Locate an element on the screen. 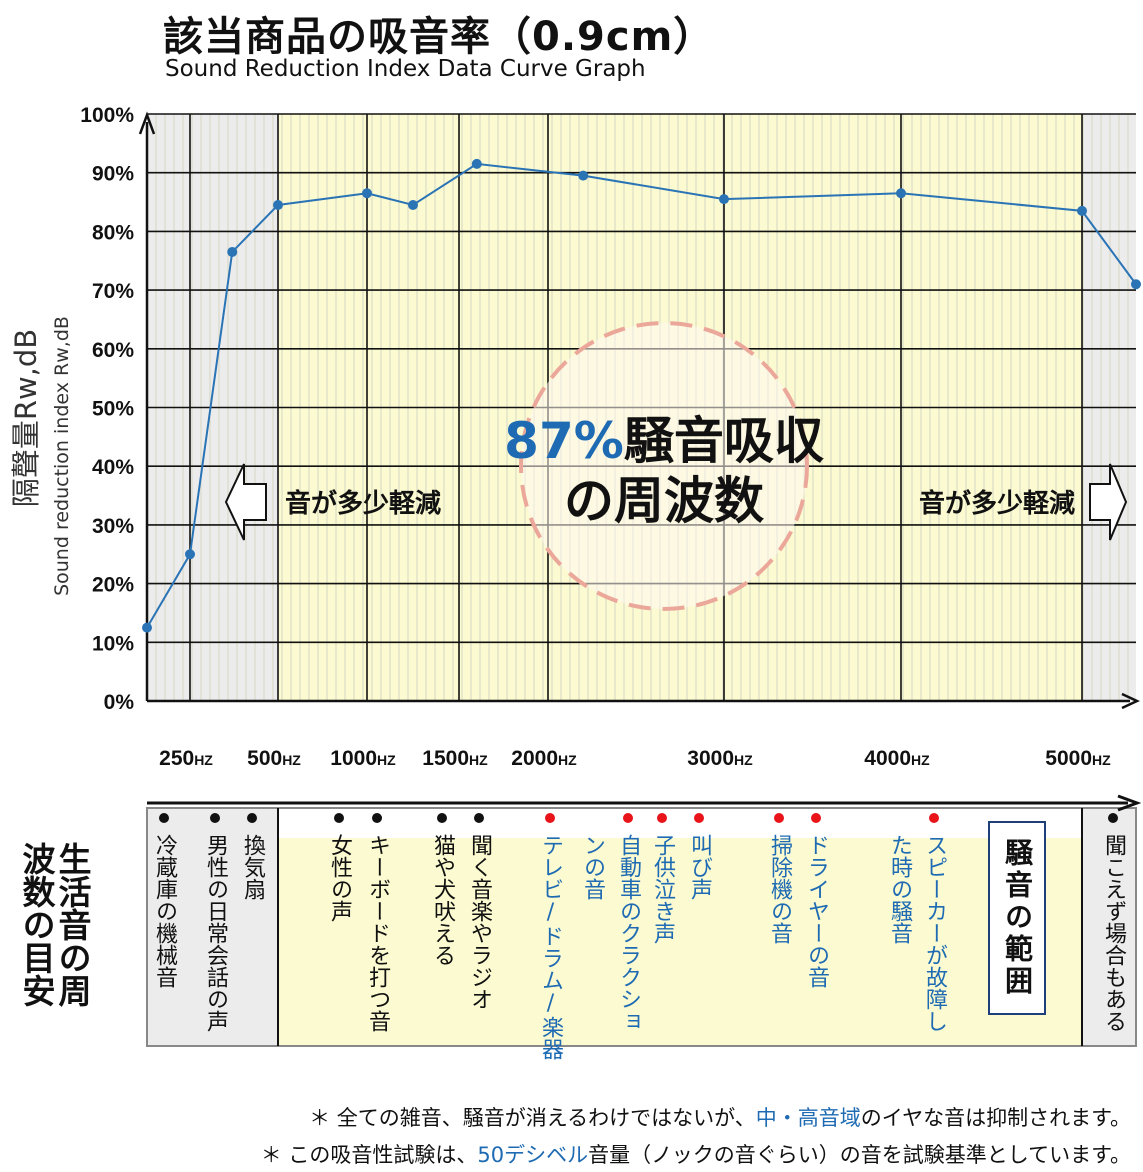 This screenshot has height=1172, width=1143. y-tick-label: 50% is located at coordinates (113, 409).